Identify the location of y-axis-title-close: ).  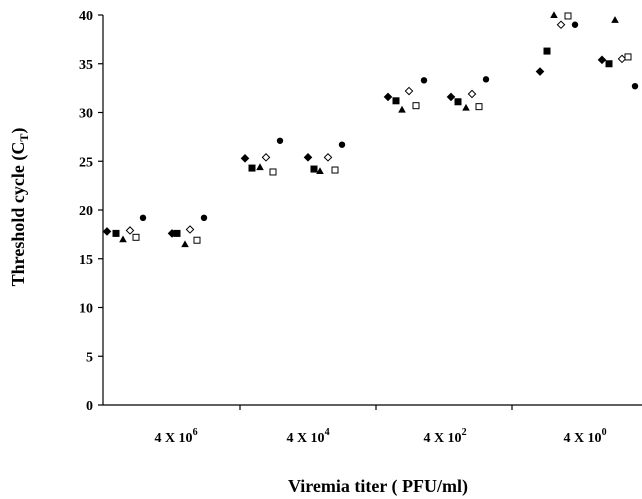
(18, 131).